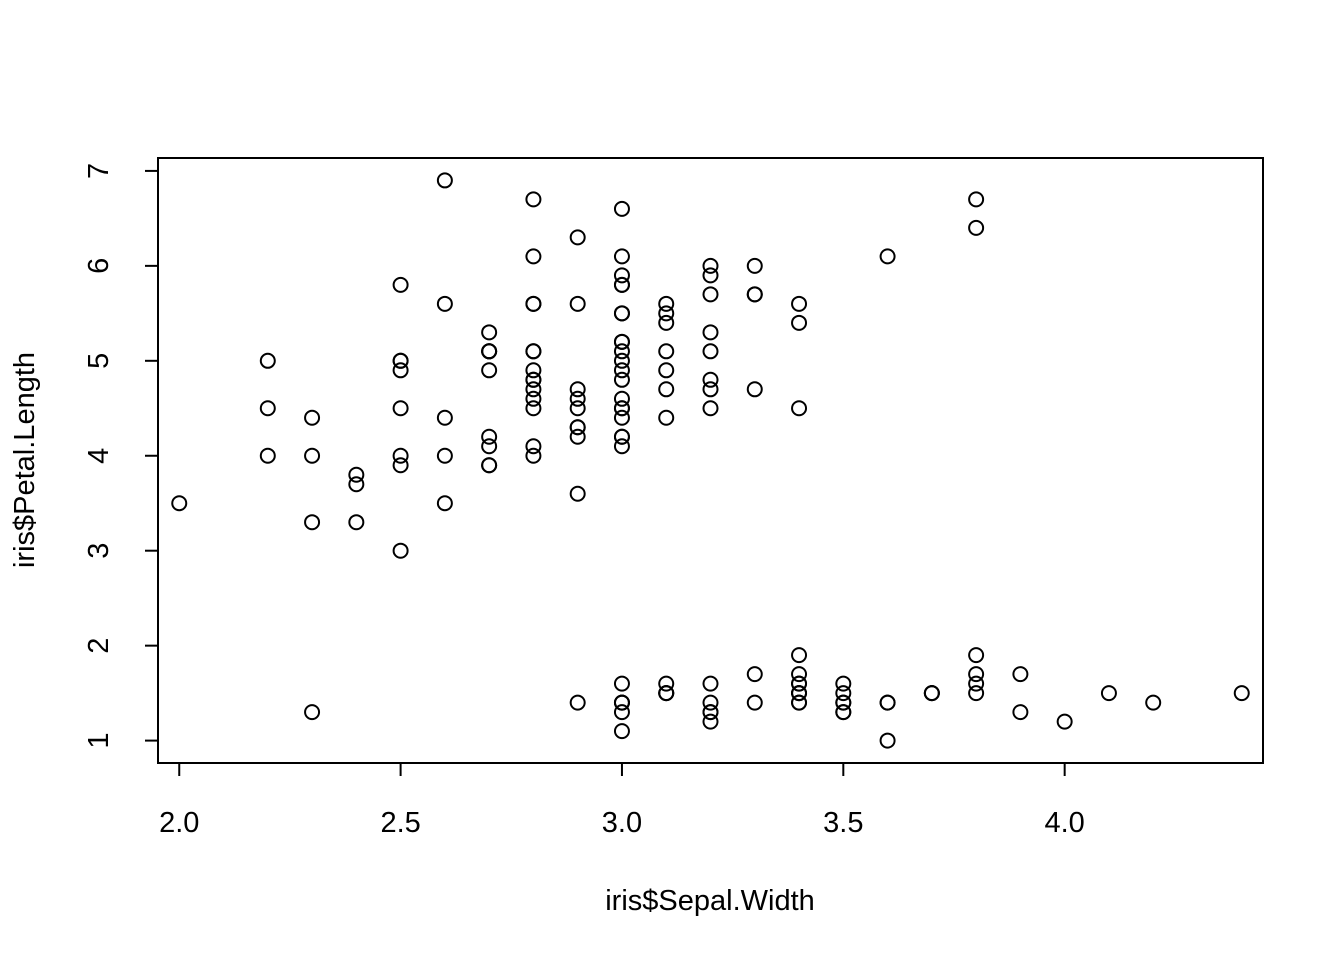 The height and width of the screenshot is (960, 1344). I want to click on x-tick-label: 3.0, so click(622, 823).